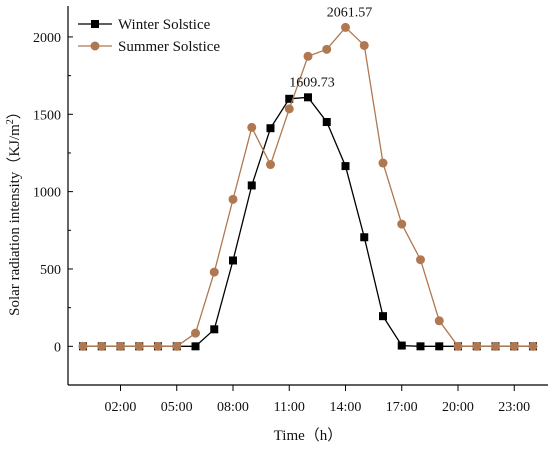 The height and width of the screenshot is (455, 550). I want to click on y-tick-label: 2000, so click(47, 38).